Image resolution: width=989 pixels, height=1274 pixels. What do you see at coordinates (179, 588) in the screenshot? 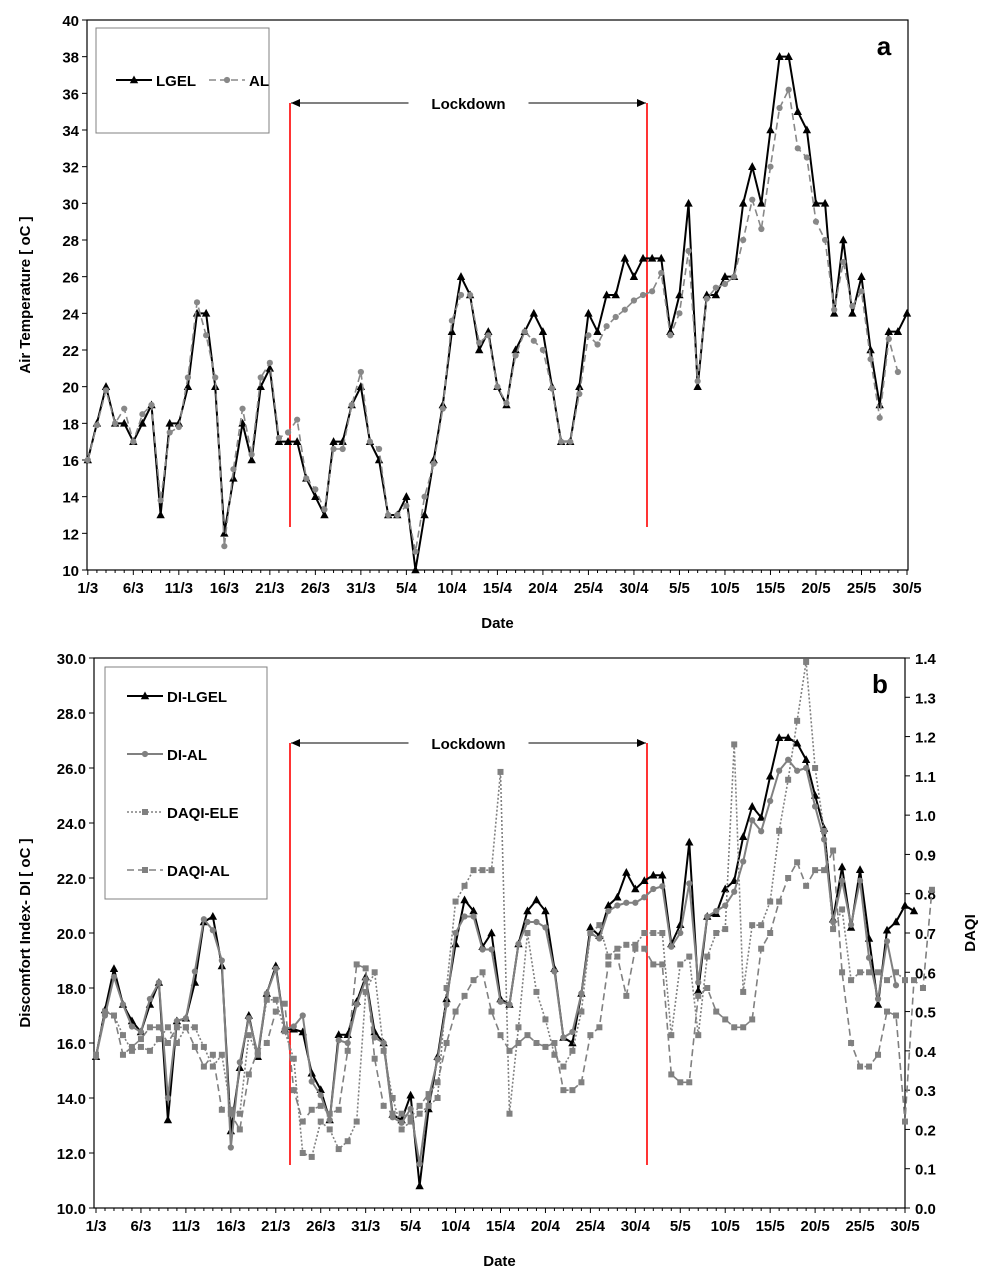
I see `x-tick-label: 11/3` at bounding box center [179, 588].